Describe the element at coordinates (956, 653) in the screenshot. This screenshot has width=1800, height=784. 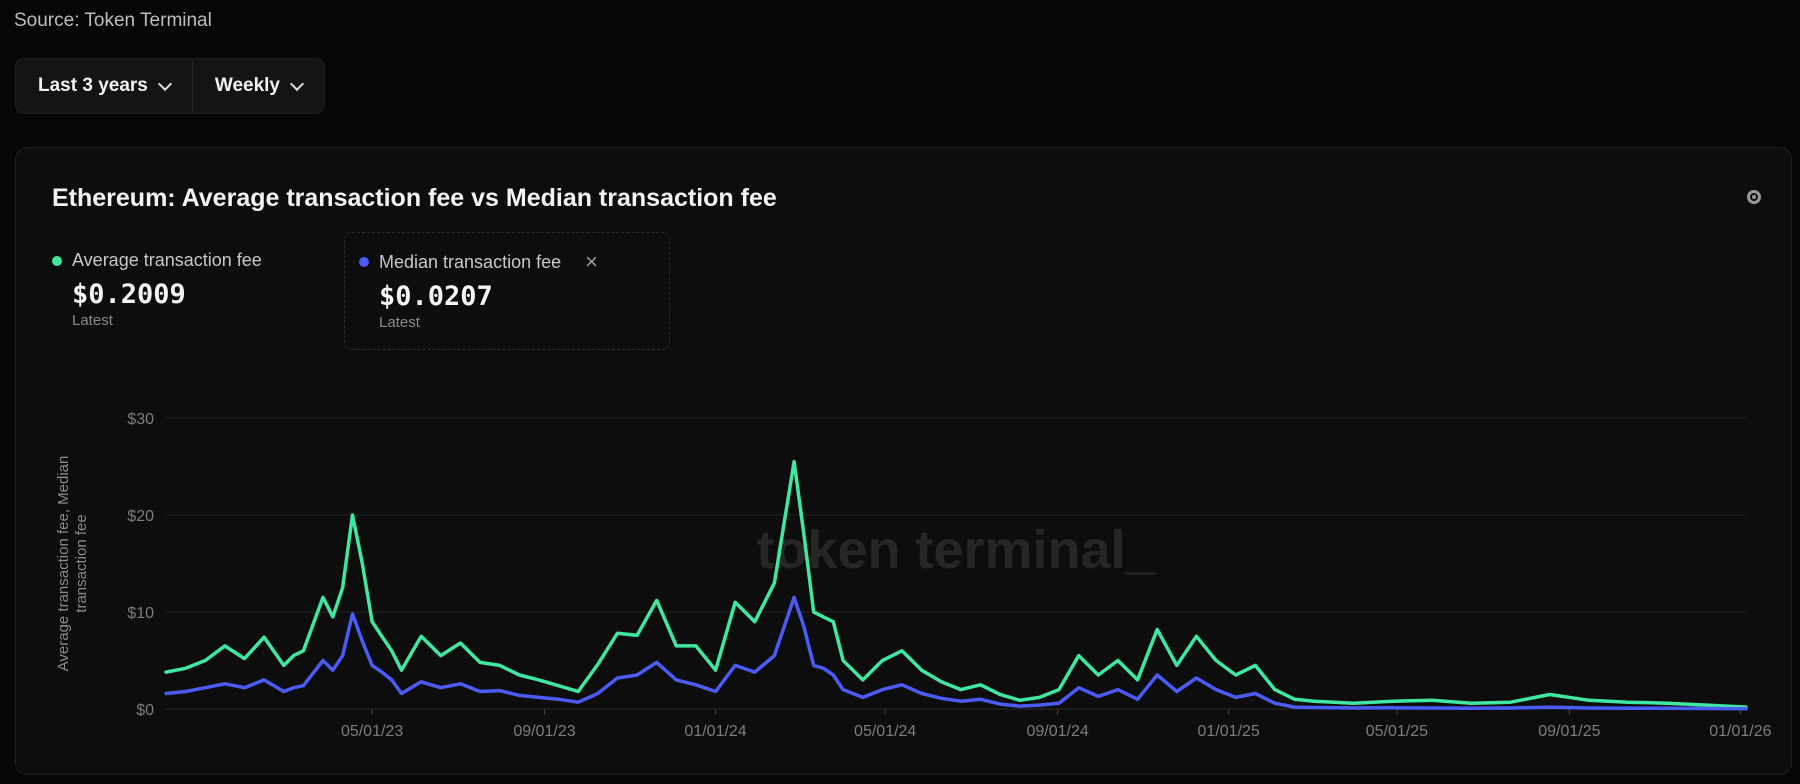
I see `series-line-median-transaction-fee` at that location.